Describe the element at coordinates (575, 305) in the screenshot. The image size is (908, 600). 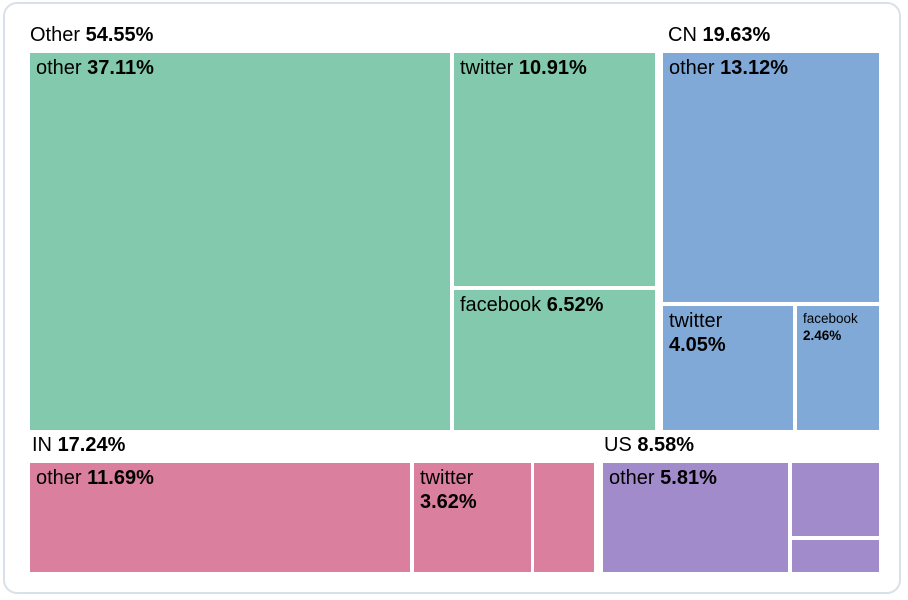
I see `cell-value: 6.52%` at that location.